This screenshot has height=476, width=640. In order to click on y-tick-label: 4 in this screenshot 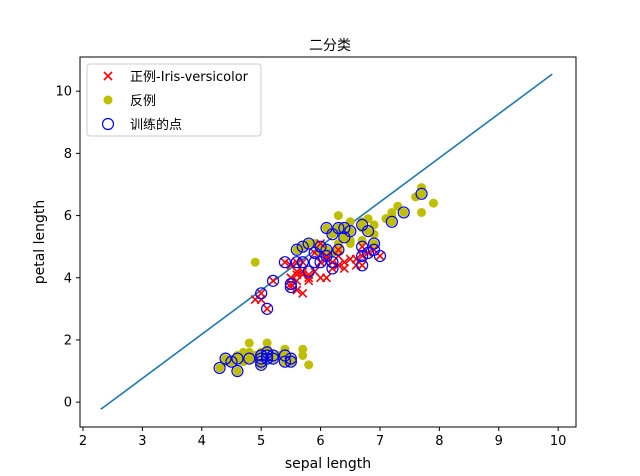, I will do `click(68, 278)`.